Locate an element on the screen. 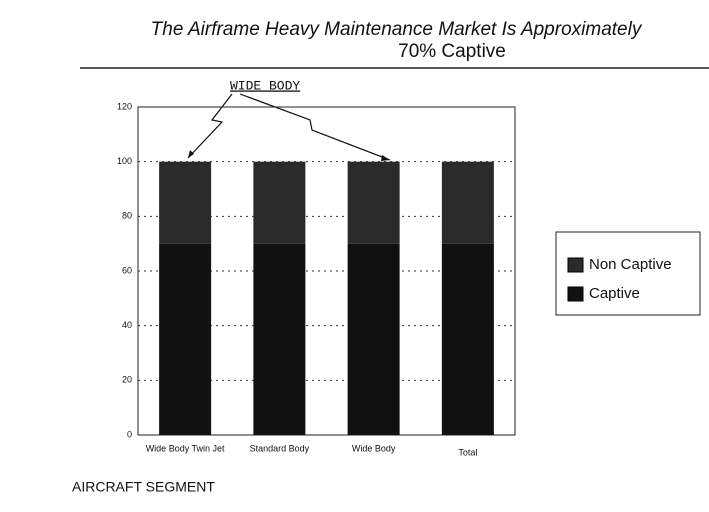 This screenshot has width=709, height=512. y-tick-label: 100 is located at coordinates (124, 161).